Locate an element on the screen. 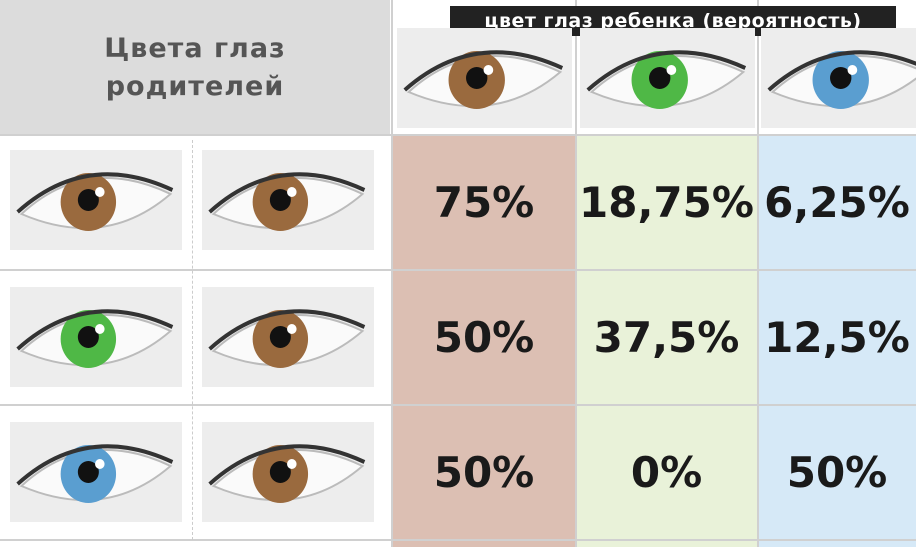  parents-header: Цвета глаз родителей is located at coordinates (195, 67).